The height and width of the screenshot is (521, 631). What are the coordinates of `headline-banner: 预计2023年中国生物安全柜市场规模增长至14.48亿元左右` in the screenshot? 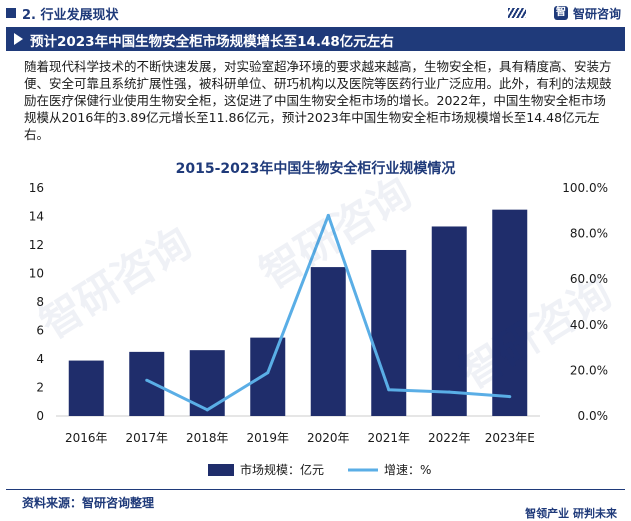 It's located at (315, 39).